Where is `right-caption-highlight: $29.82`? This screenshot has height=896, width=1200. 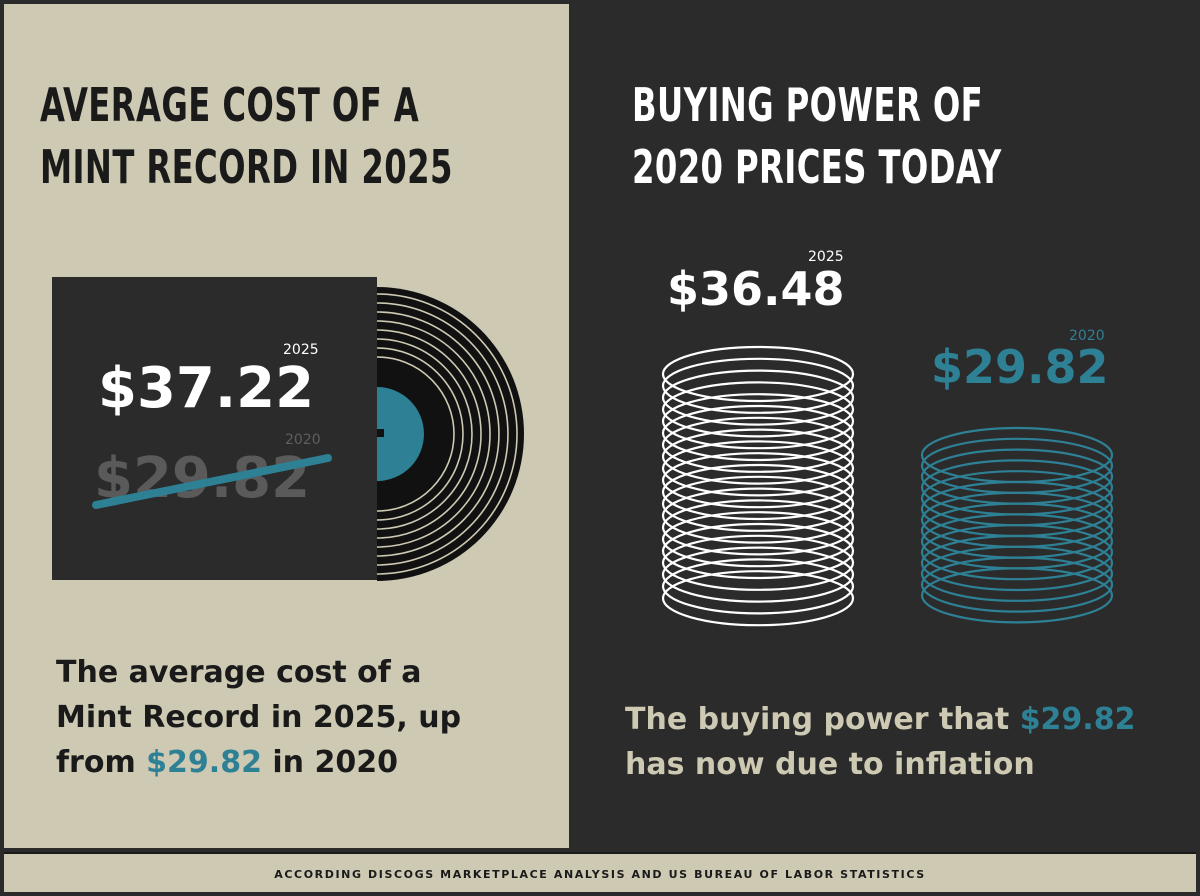 right-caption-highlight: $29.82 is located at coordinates (1077, 719).